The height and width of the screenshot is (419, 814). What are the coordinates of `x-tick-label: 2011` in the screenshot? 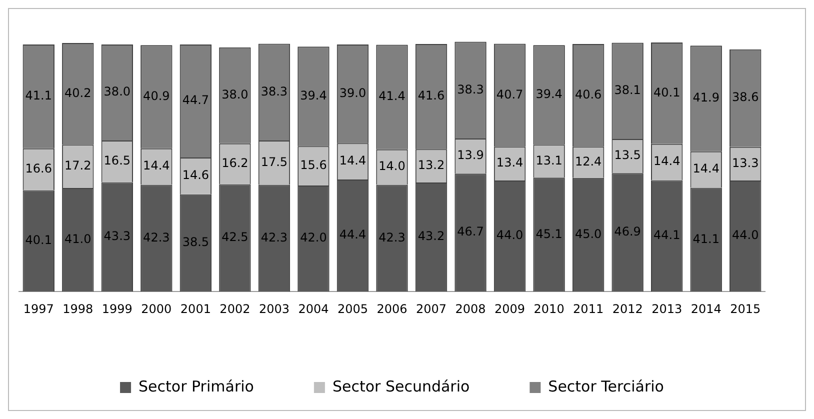 It's located at (588, 309).